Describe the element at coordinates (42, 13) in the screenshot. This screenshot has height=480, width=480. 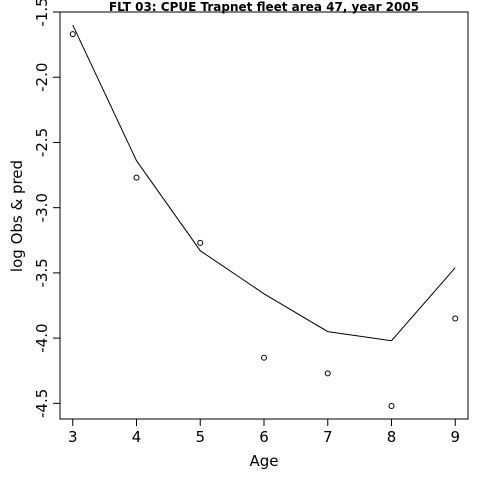
I see `y-tick-label: -1.5` at that location.